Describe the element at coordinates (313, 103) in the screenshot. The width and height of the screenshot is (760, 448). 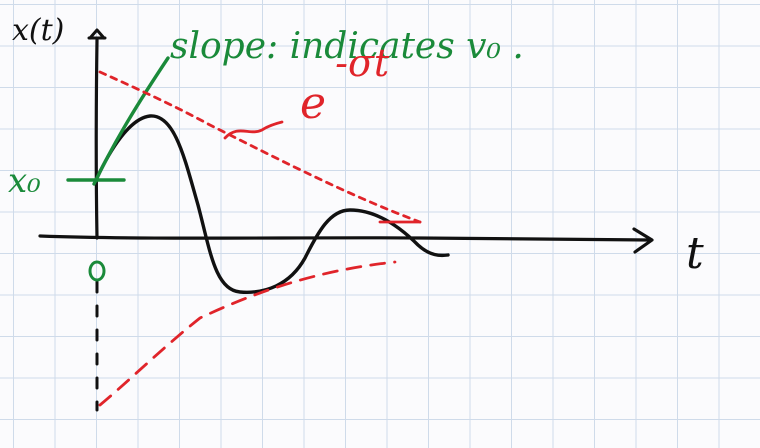
I see `envelope-base: e` at that location.